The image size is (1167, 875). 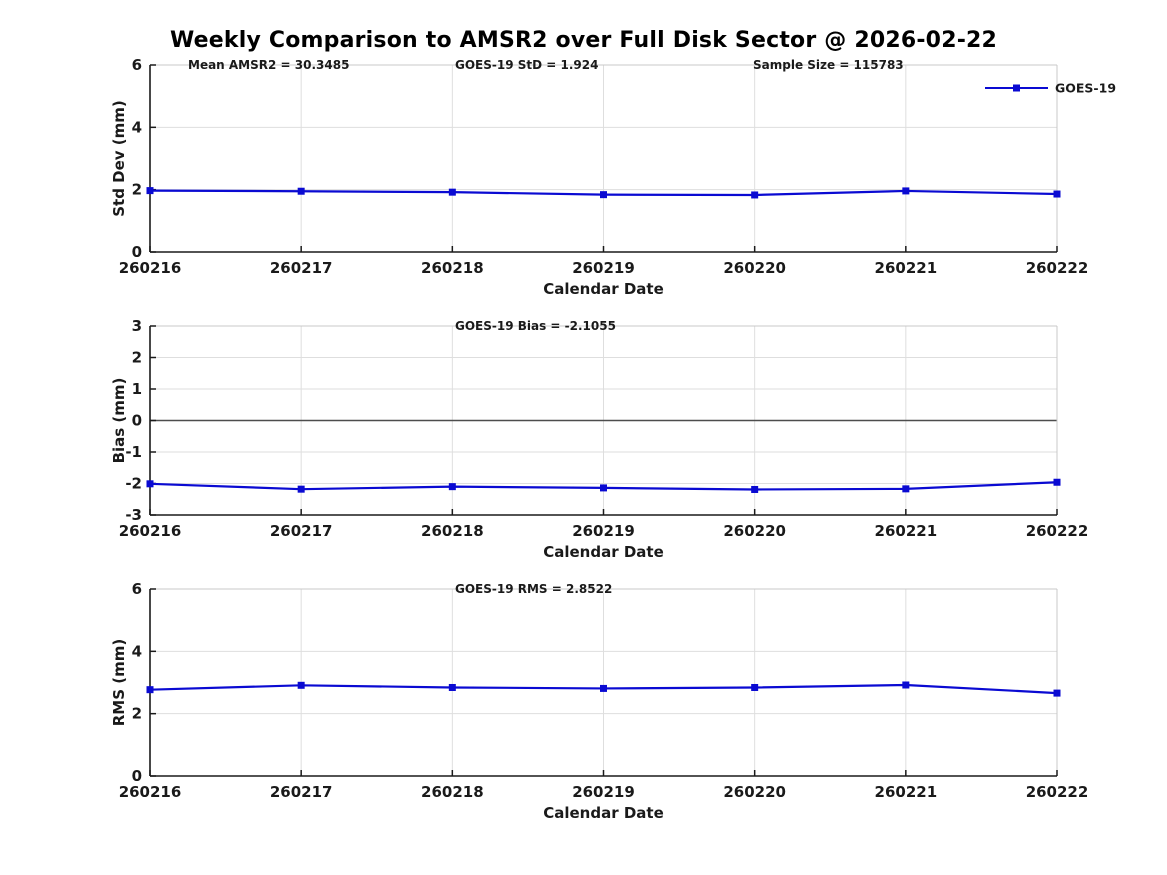 What do you see at coordinates (119, 421) in the screenshot?
I see `y-axis-label: Bias (mm)` at bounding box center [119, 421].